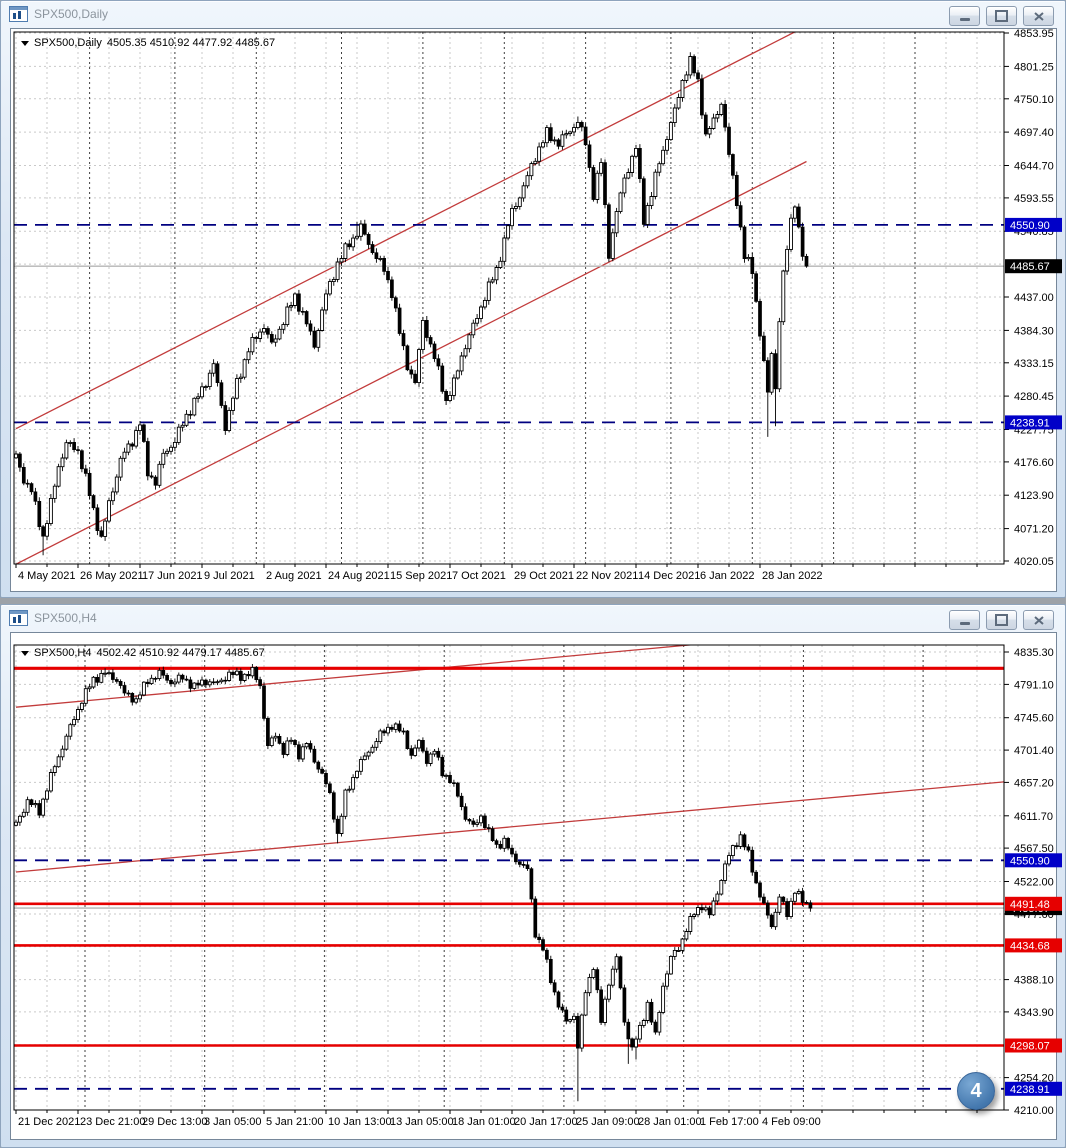 This screenshot has width=1066, height=1148. Describe the element at coordinates (65, 617) in the screenshot. I see `window-title-h4: SPX500,H4` at that location.